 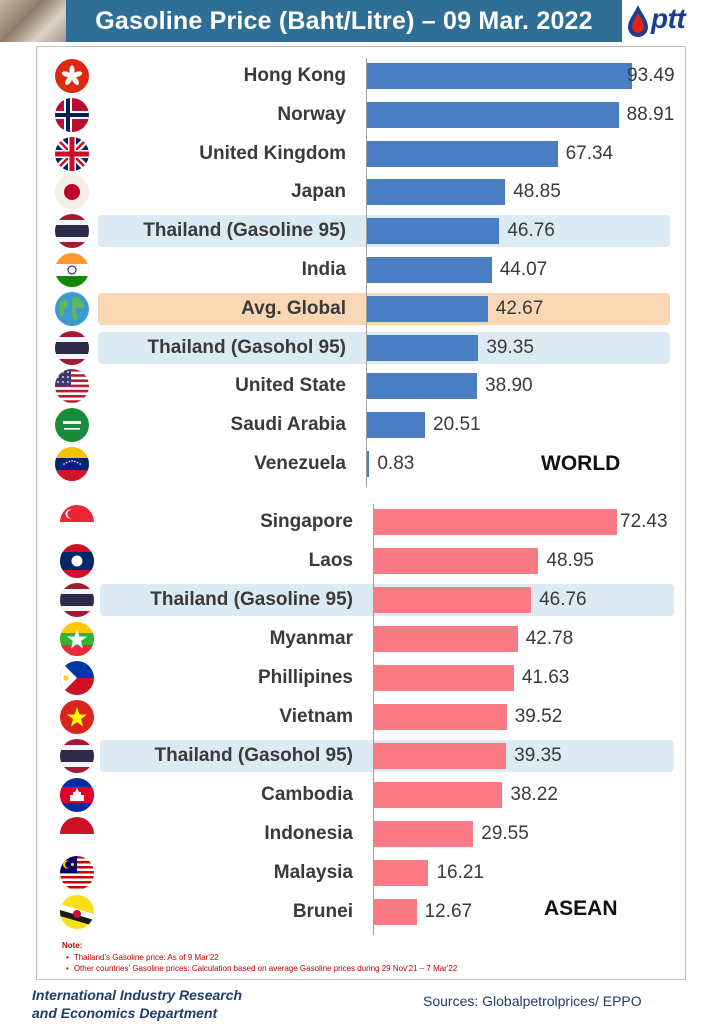 I want to click on cambodia-flag-icon, so click(x=77, y=795).